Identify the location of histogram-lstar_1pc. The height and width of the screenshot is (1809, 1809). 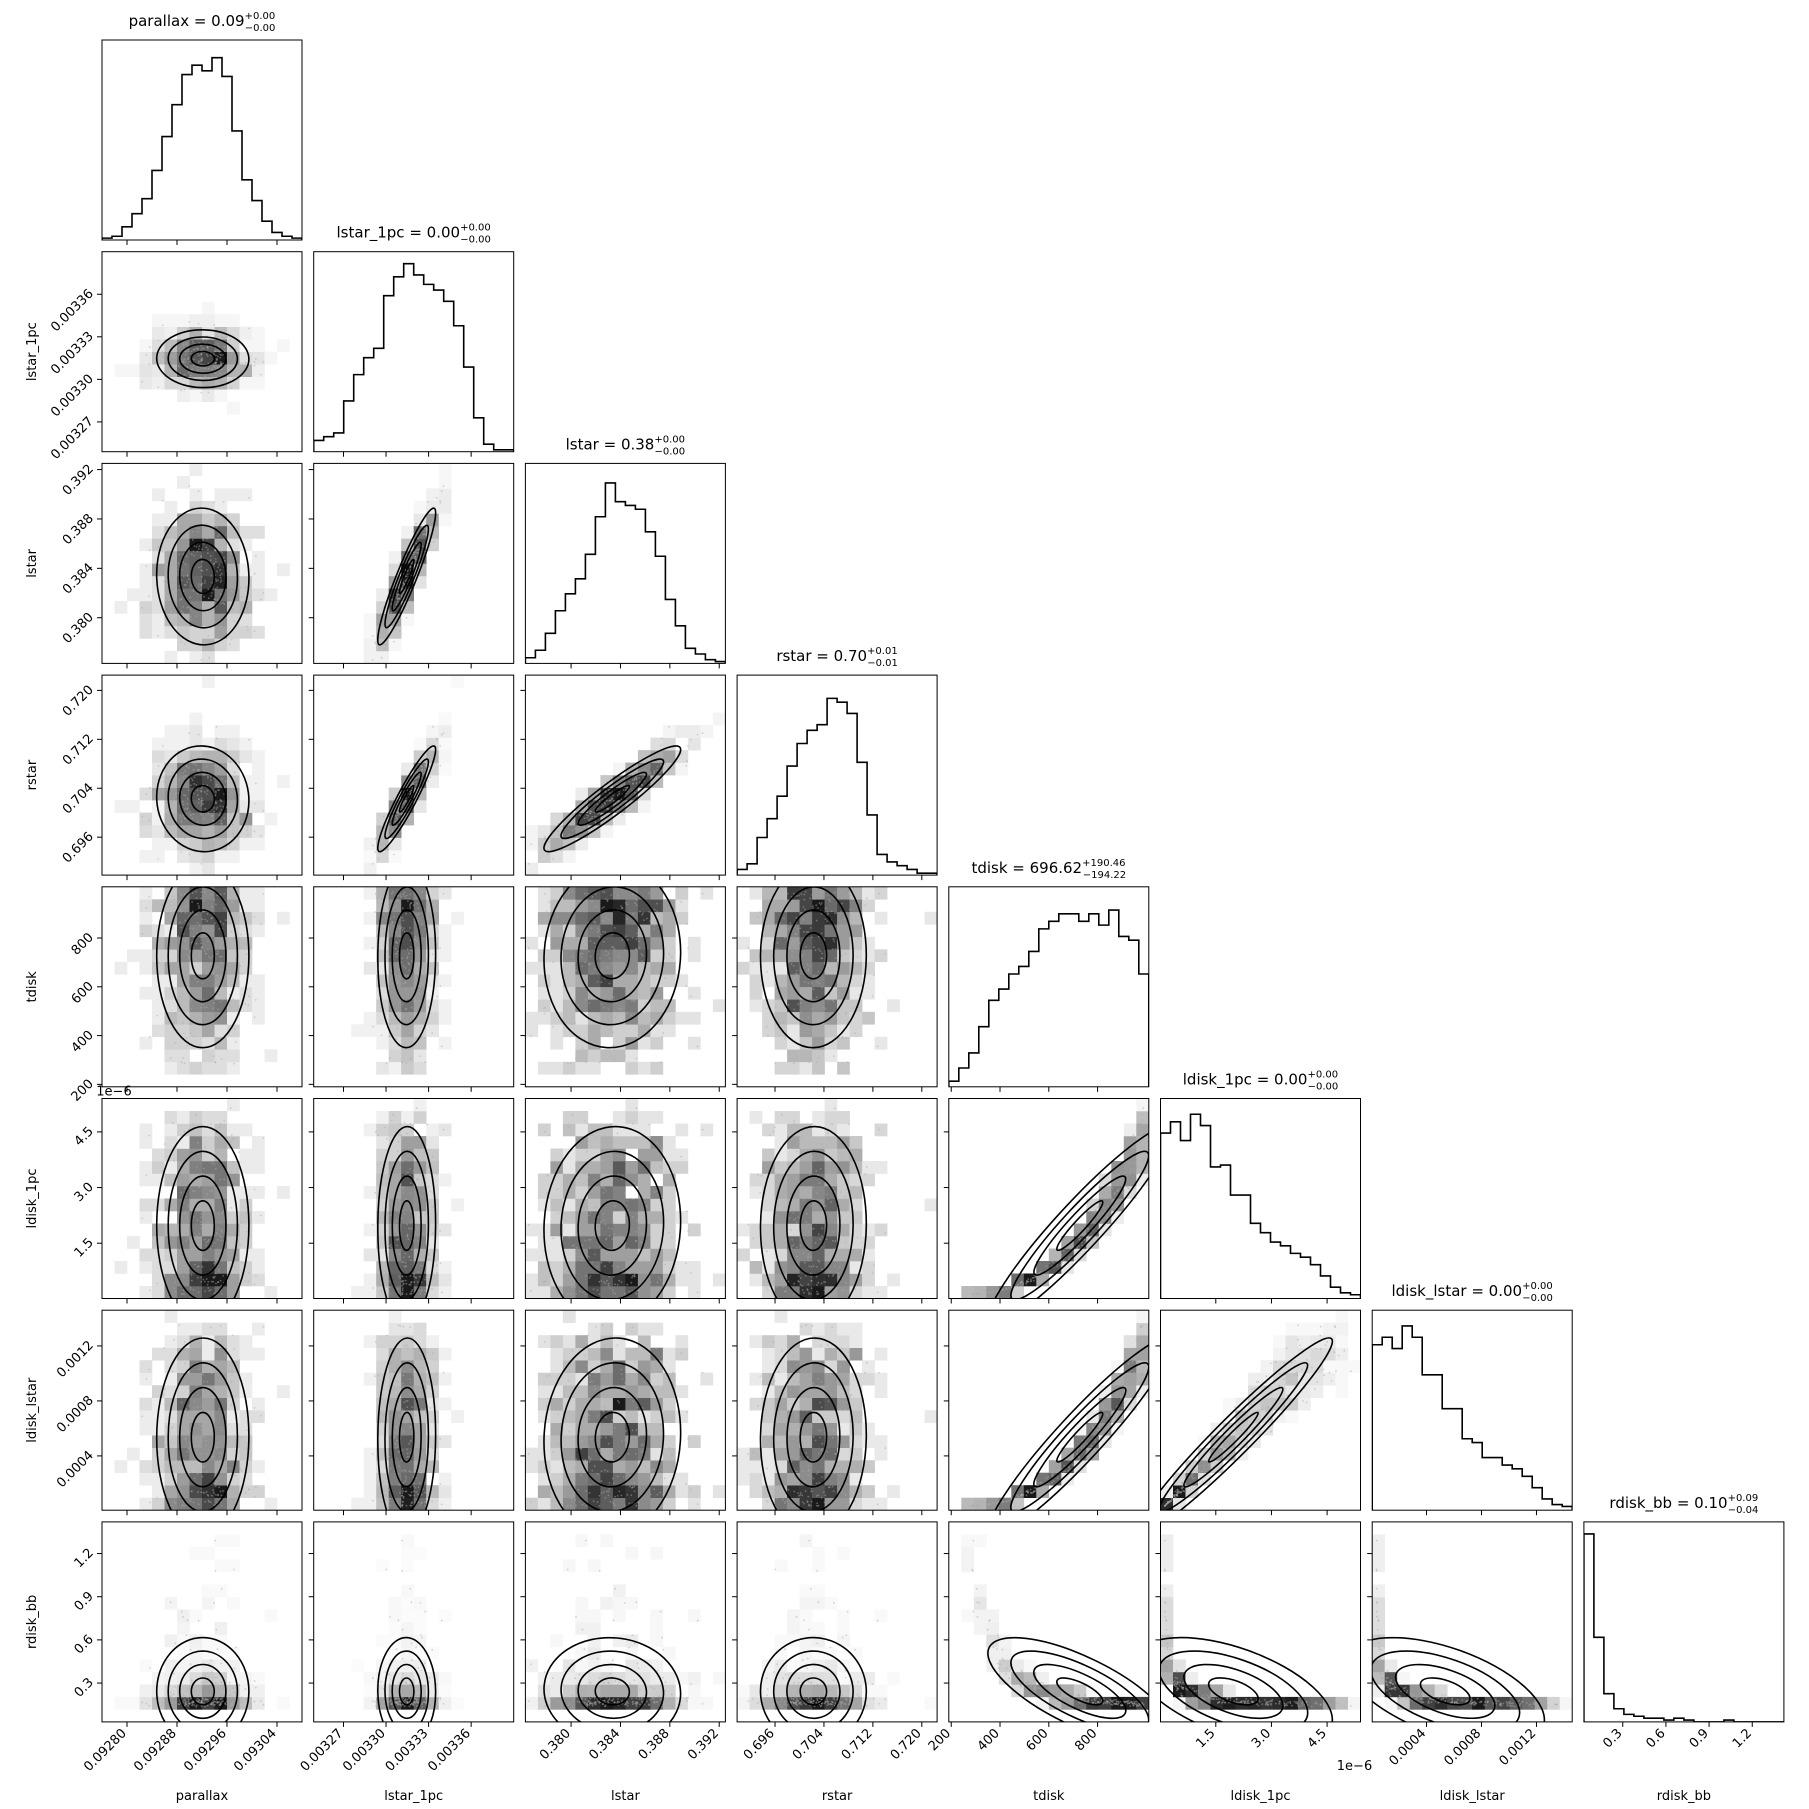
(413, 357).